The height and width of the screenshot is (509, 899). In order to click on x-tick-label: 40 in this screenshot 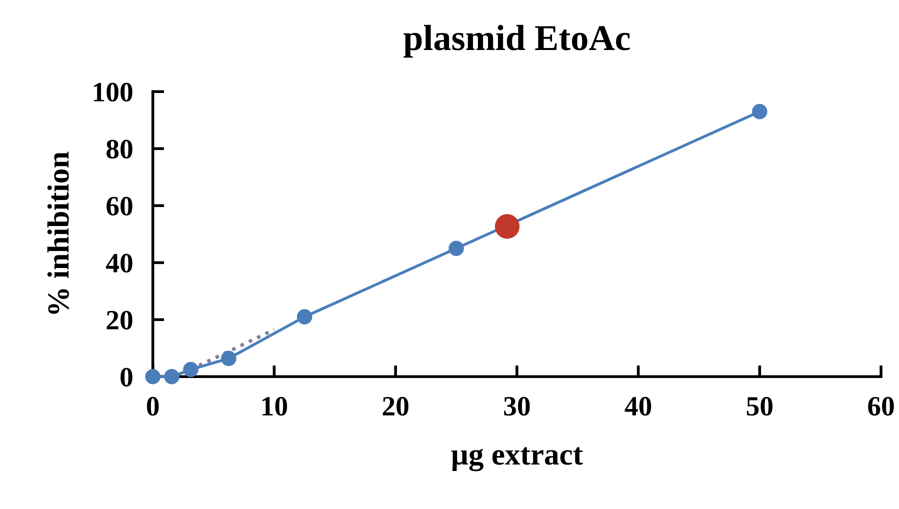, I will do `click(638, 406)`.